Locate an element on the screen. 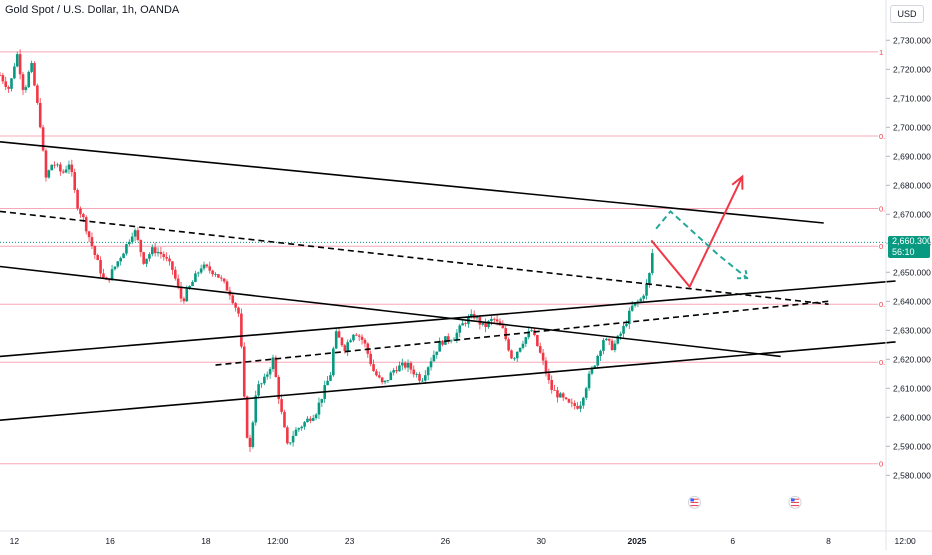 The width and height of the screenshot is (932, 555). event-markers is located at coordinates (744, 502).